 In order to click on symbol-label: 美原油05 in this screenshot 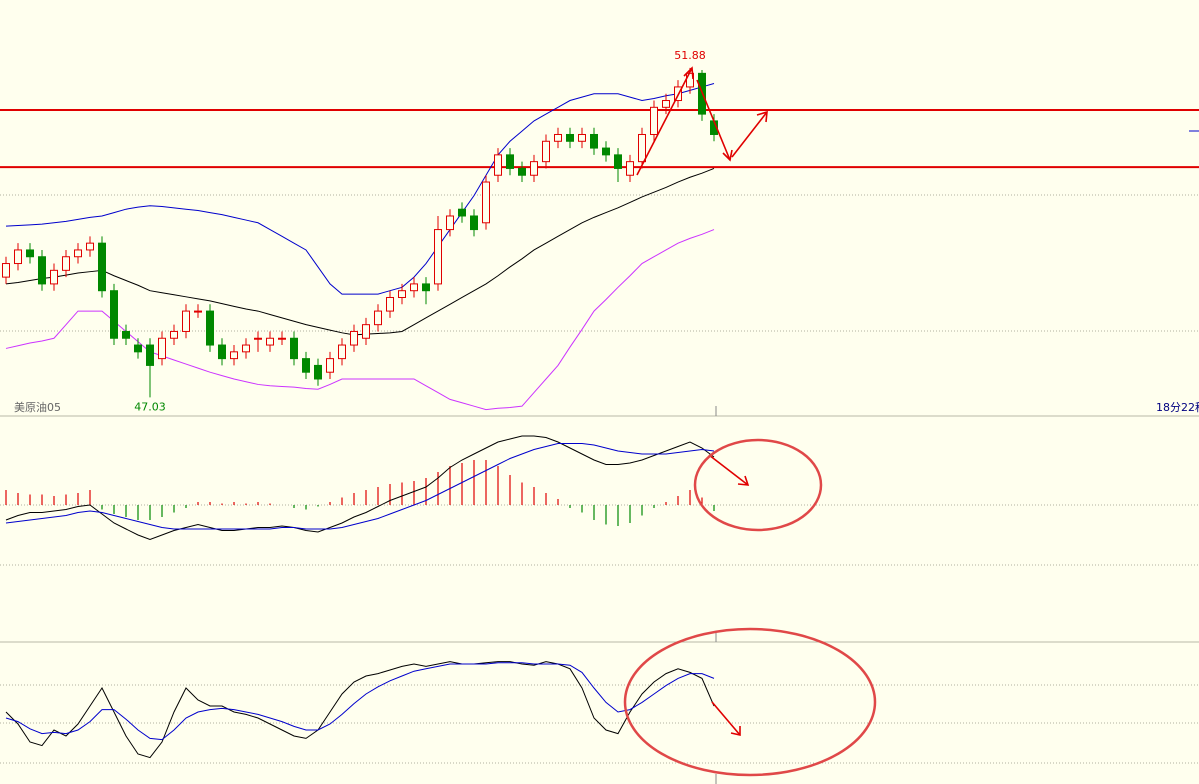, I will do `click(37, 407)`.